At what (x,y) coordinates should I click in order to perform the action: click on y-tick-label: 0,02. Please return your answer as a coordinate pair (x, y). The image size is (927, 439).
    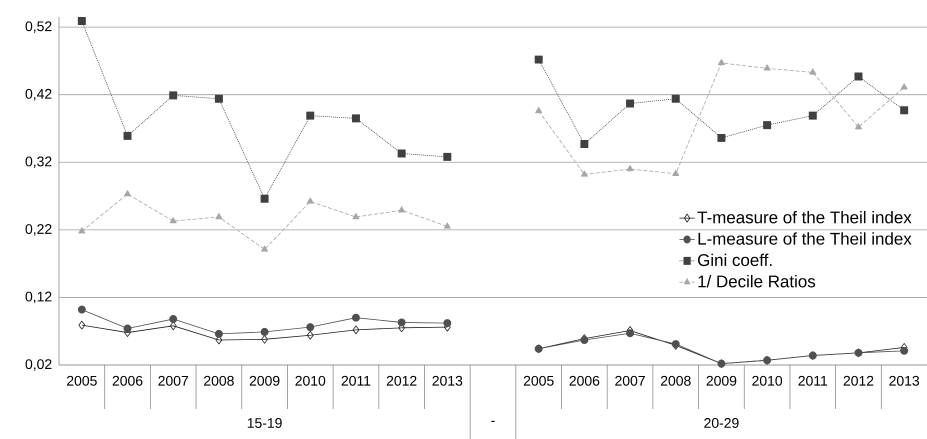
    Looking at the image, I should click on (39, 365).